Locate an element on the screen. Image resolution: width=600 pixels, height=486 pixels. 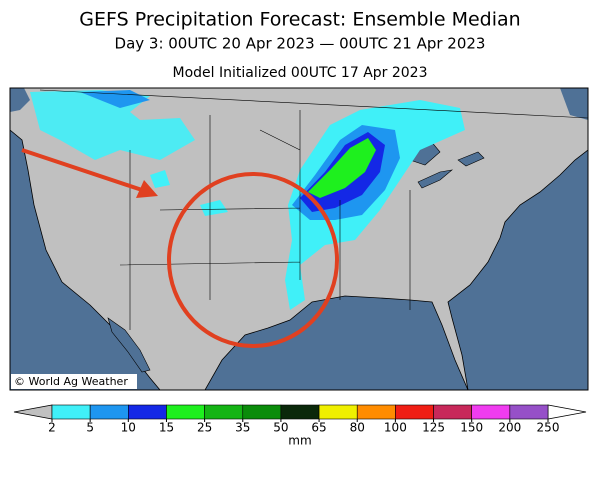
colorbar-label: 5 is located at coordinates (90, 428).